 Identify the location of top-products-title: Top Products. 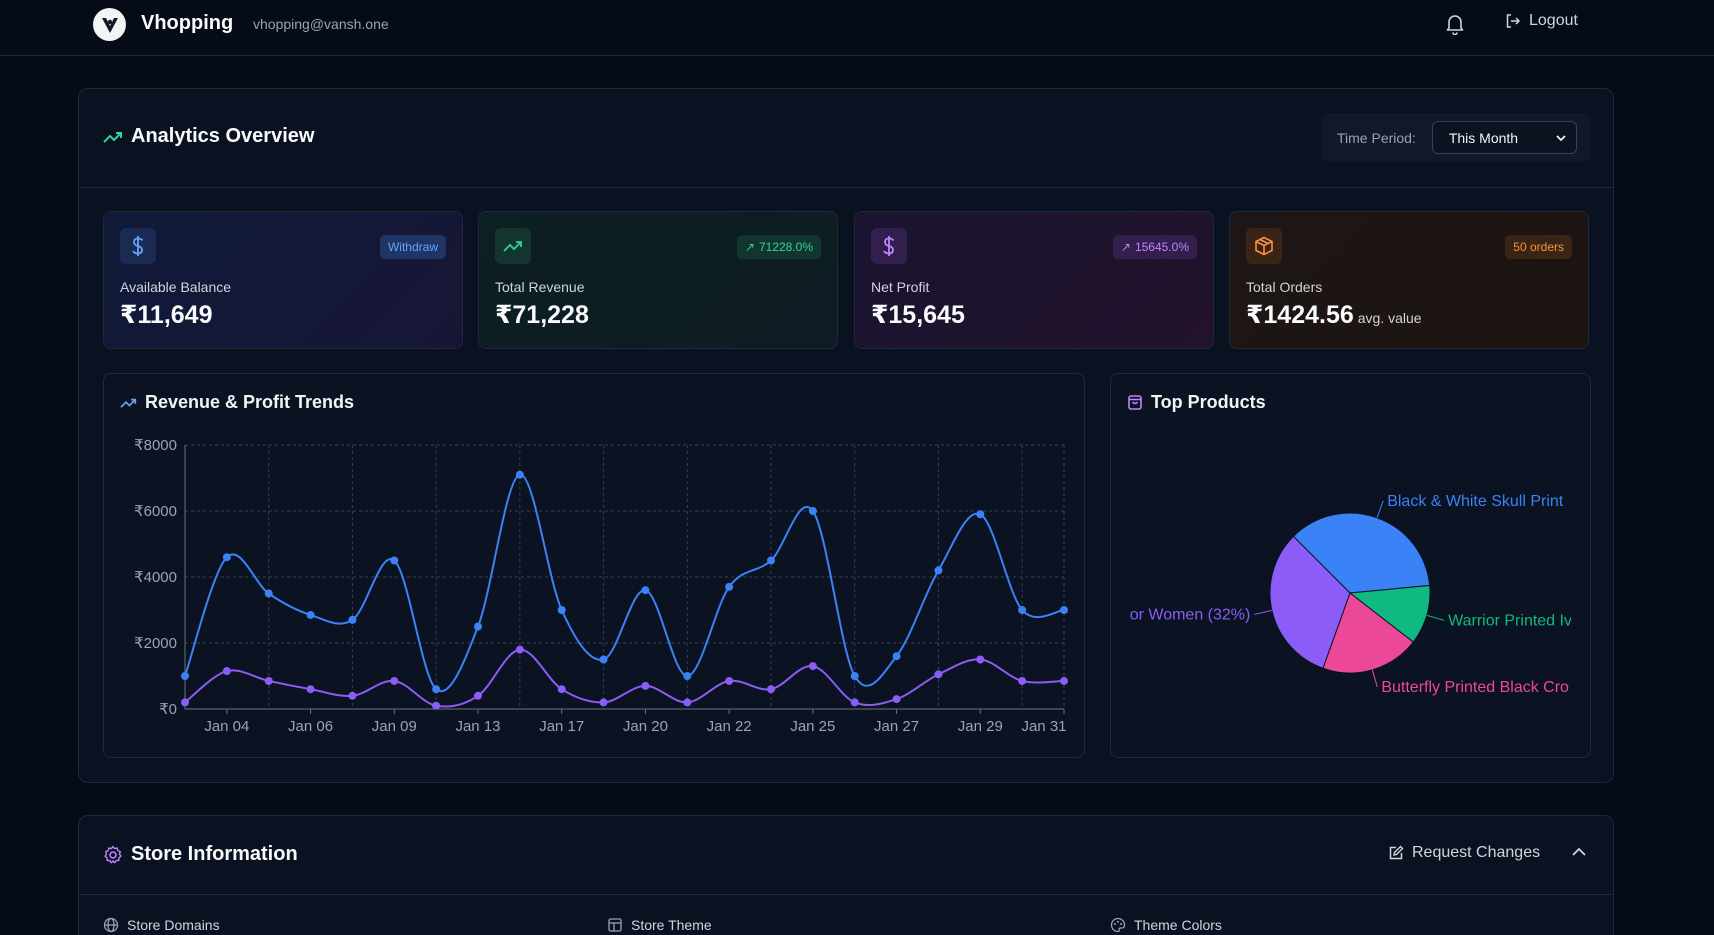
(1196, 402).